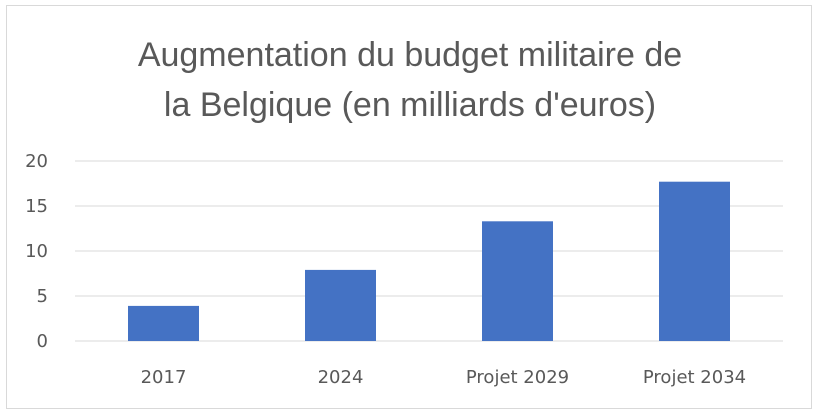 This screenshot has height=415, width=820. I want to click on bar-projet-2029, so click(517, 281).